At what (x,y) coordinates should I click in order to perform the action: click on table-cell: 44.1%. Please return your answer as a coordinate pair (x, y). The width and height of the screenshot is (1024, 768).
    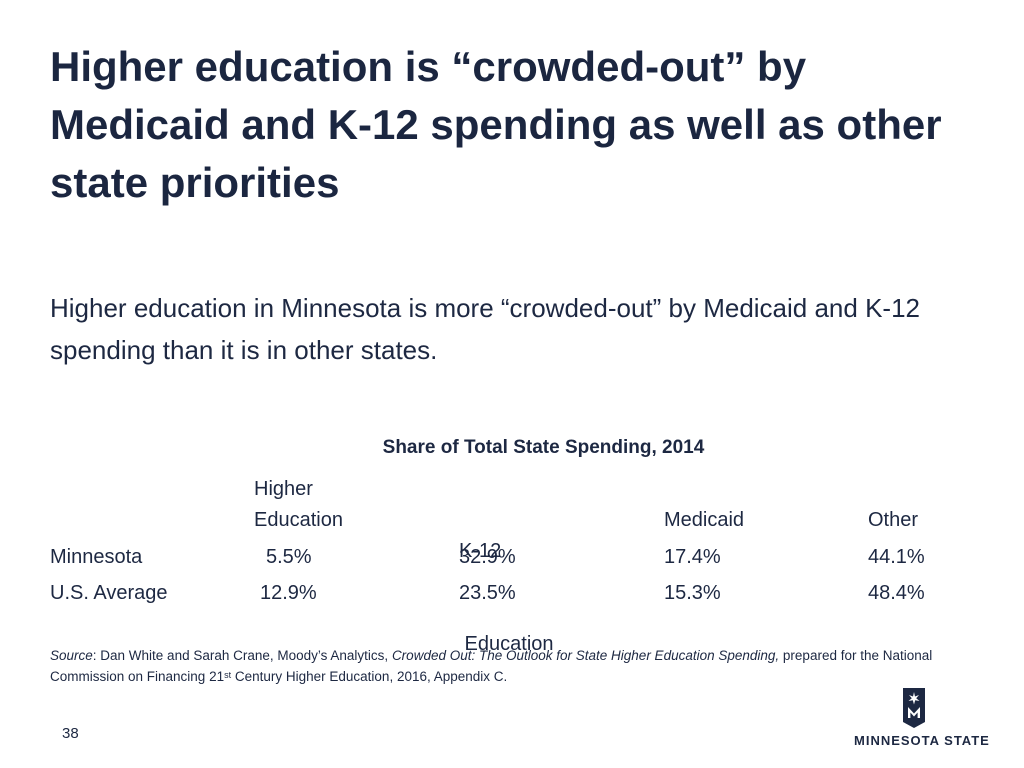
    Looking at the image, I should click on (896, 557).